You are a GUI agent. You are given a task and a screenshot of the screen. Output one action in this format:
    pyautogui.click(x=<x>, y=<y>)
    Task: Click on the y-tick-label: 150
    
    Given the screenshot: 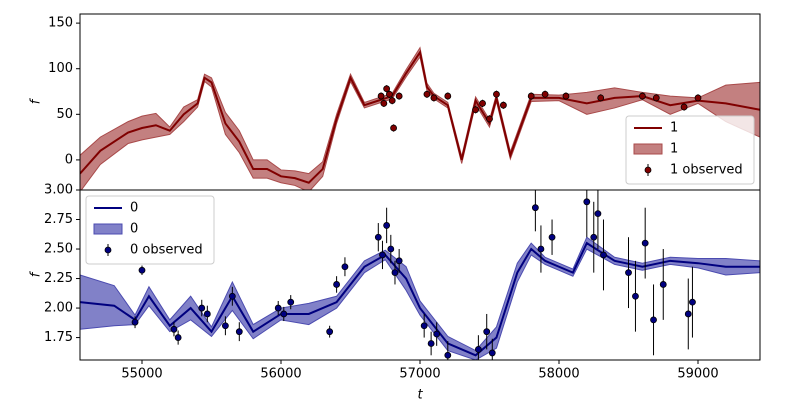 What is the action you would take?
    pyautogui.click(x=60, y=23)
    